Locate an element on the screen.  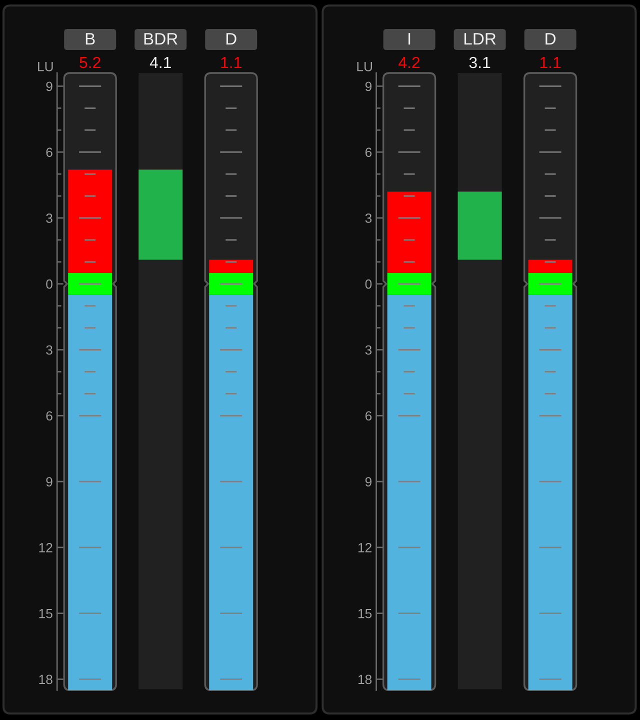
x-tick-label: I is located at coordinates (409, 39).